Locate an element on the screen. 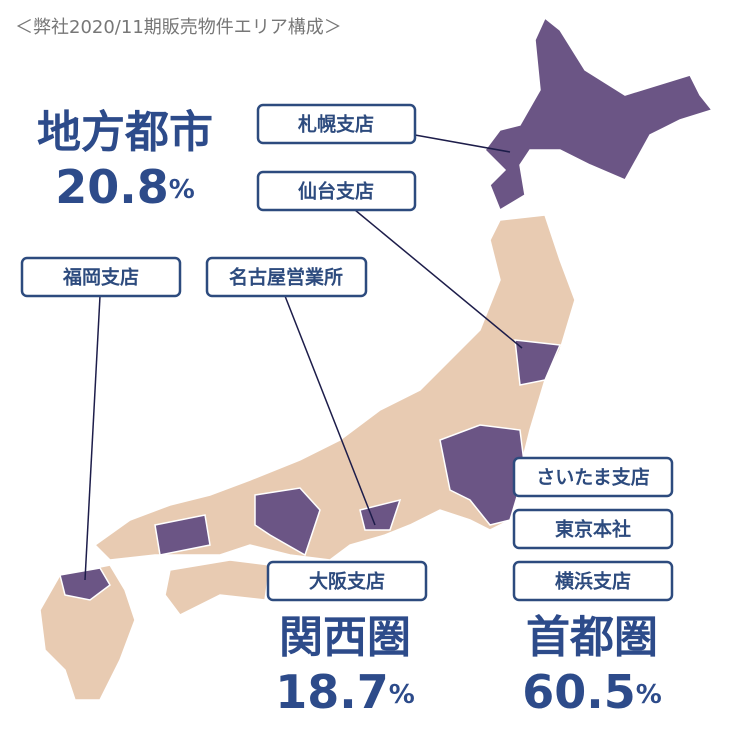  percent: 20.8 is located at coordinates (112, 187).